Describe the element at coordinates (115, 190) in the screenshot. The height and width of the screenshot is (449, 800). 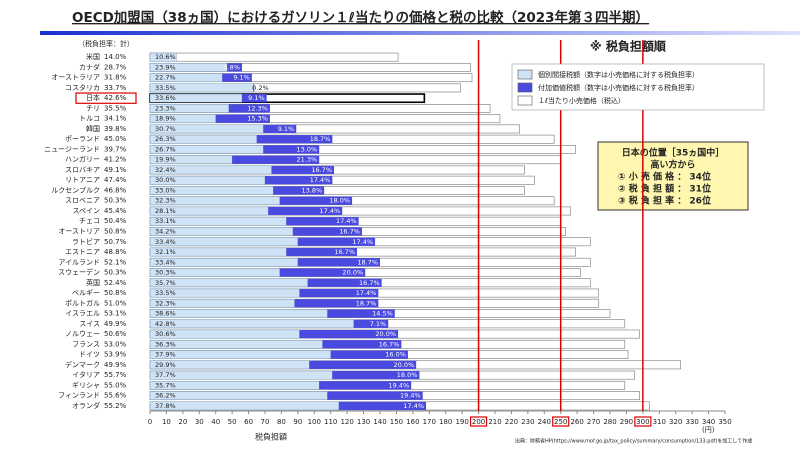
I see `rate-label: 46.8%` at that location.